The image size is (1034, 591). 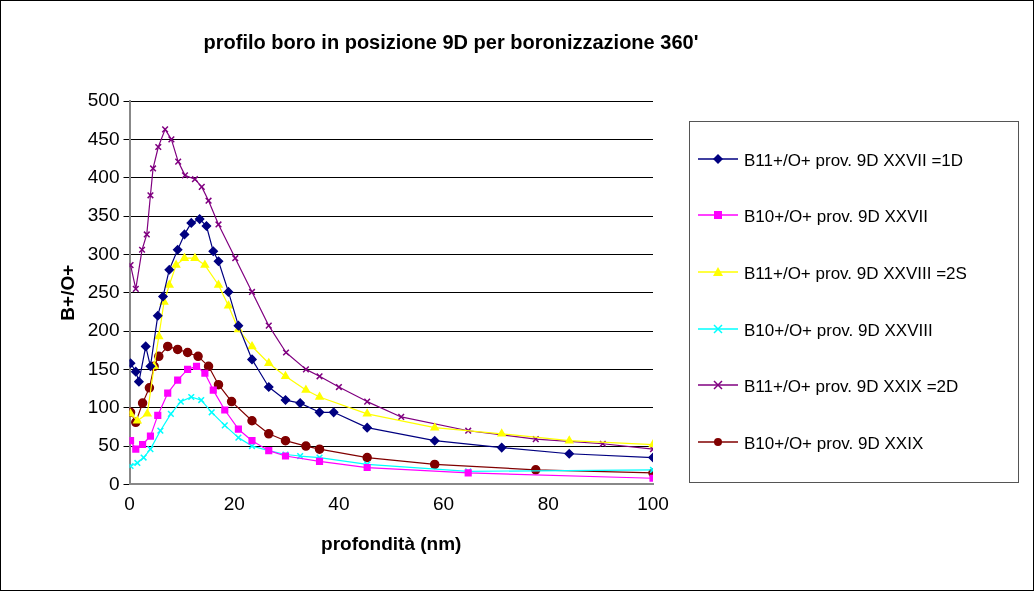 I want to click on y-tick-label: 150, so click(x=103, y=368).